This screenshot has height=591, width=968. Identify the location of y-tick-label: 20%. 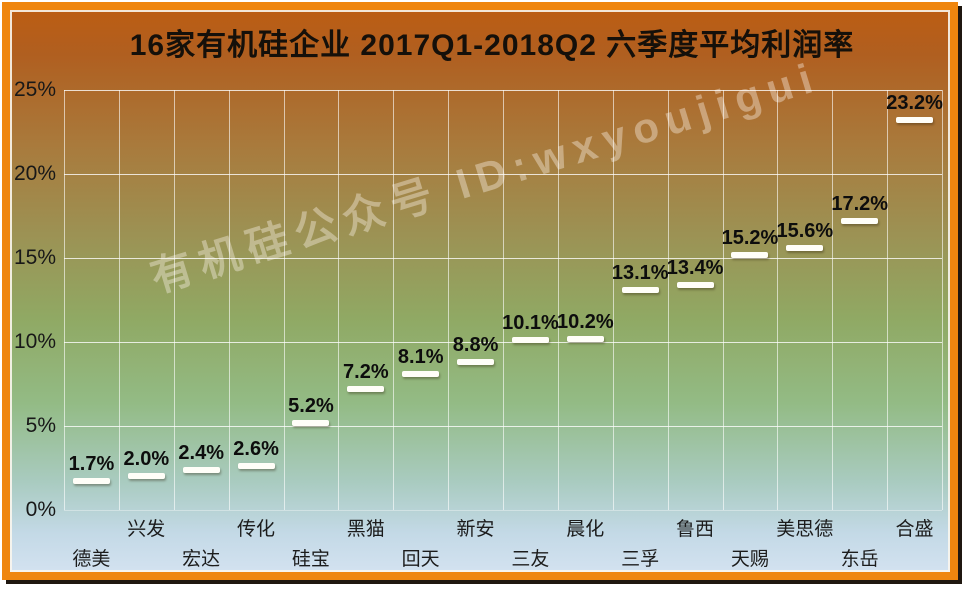
(34, 173).